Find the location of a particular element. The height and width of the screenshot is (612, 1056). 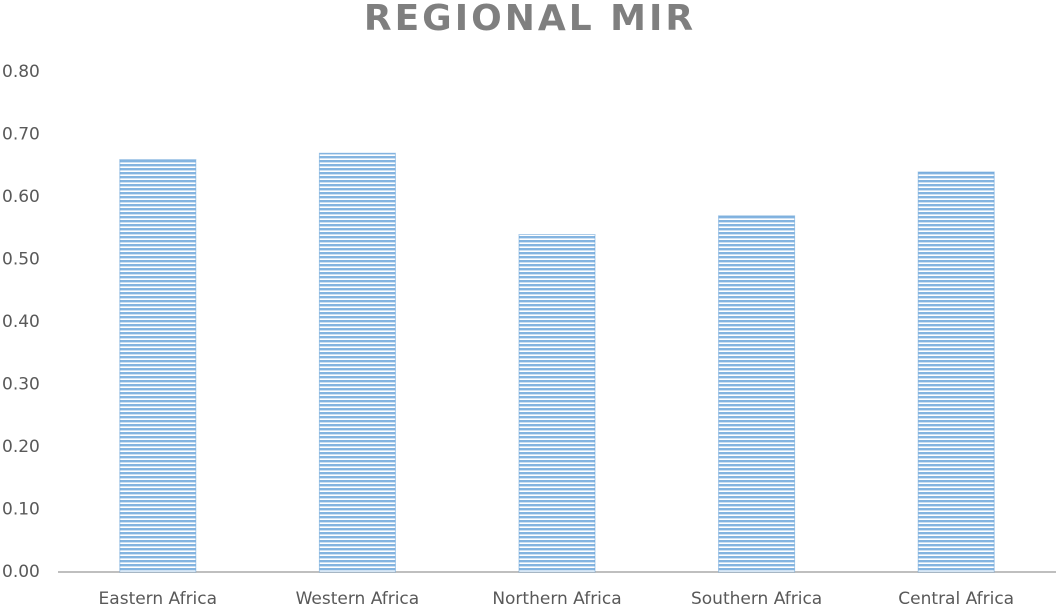

y-tick-label: 0.00 is located at coordinates (21, 572).